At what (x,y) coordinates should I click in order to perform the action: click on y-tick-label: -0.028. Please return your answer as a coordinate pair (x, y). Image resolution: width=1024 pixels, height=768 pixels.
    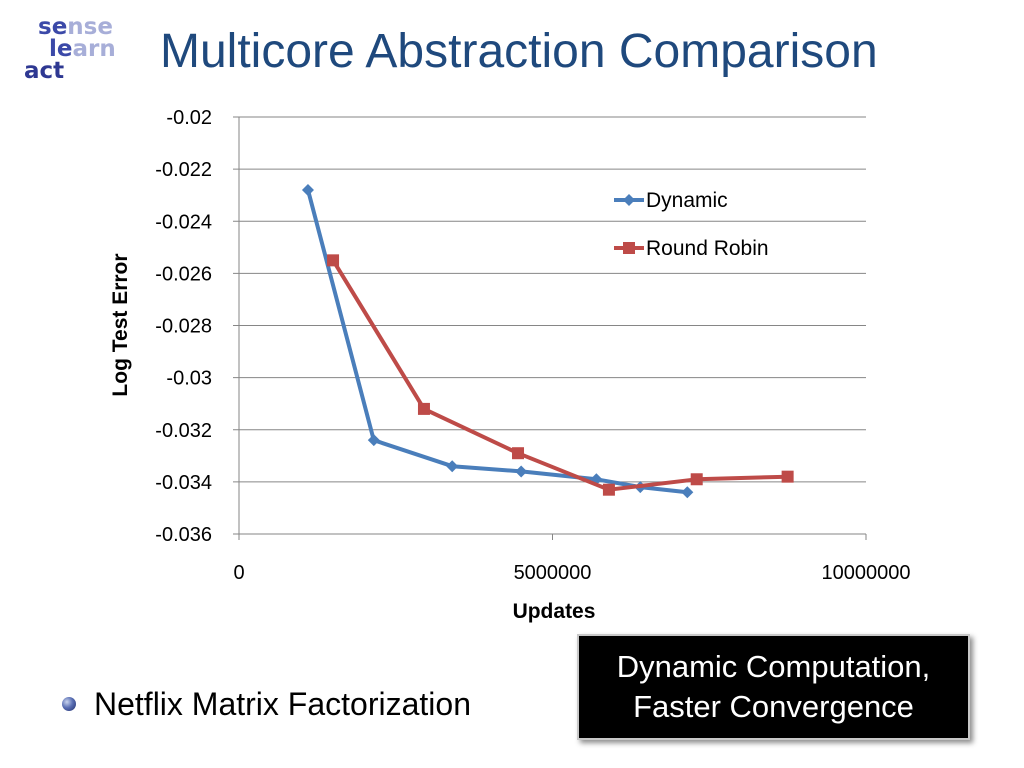
    Looking at the image, I should click on (183, 327).